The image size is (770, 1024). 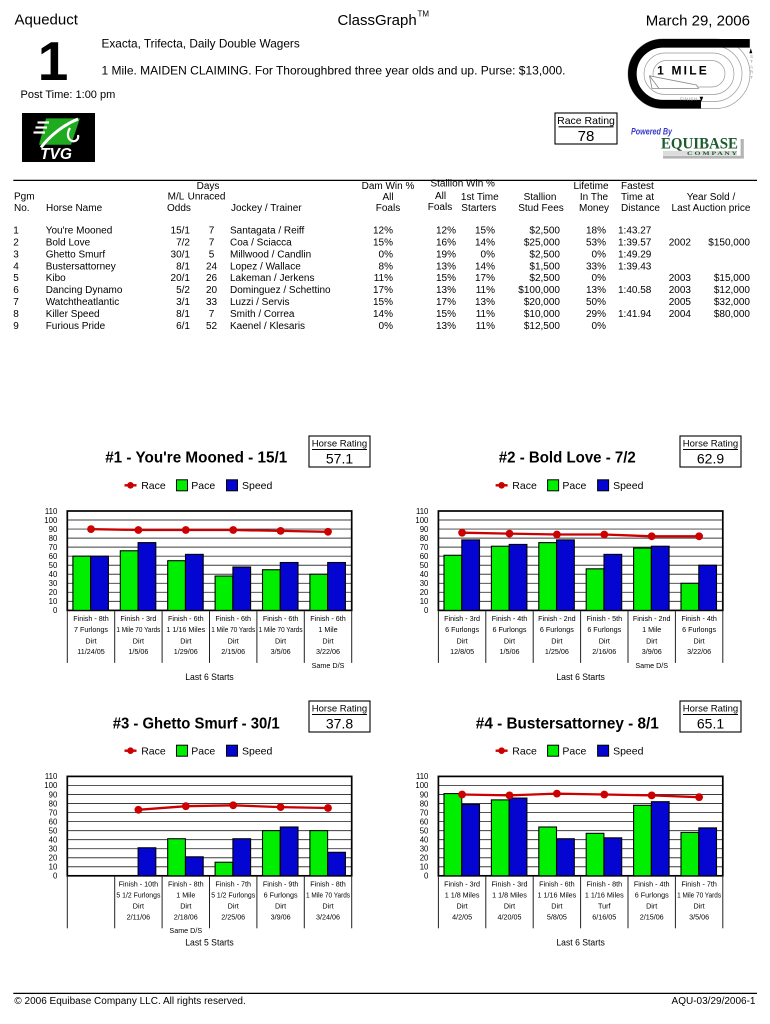 What do you see at coordinates (424, 574) in the screenshot?
I see `svg-text: 40` at bounding box center [424, 574].